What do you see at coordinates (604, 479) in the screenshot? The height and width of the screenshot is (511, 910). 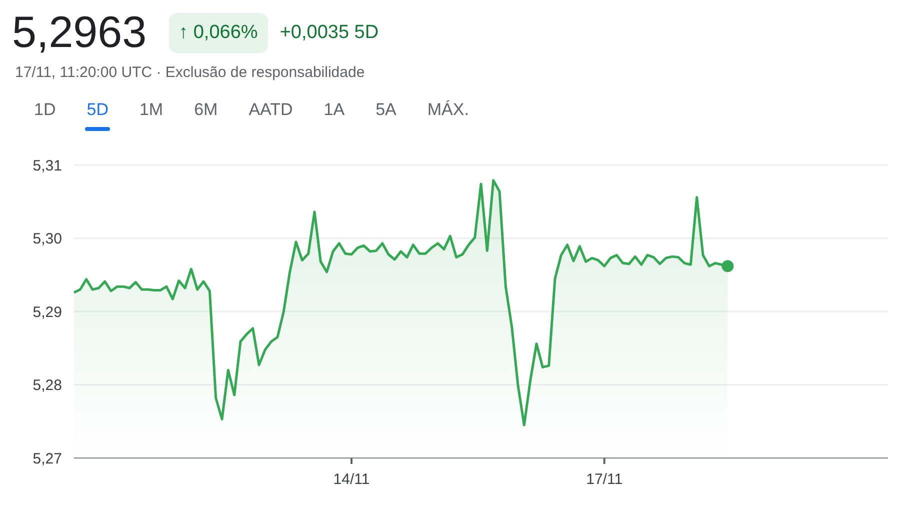 I see `x-tick-label: 17/11` at bounding box center [604, 479].